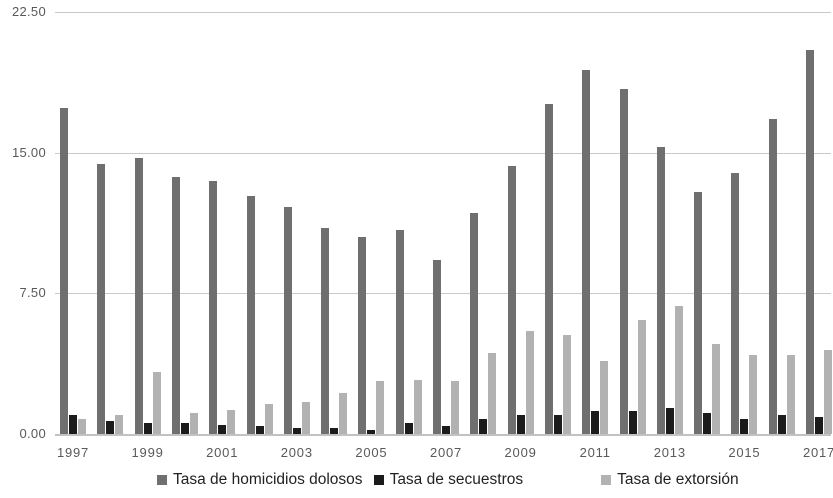 This screenshot has width=833, height=498. Describe the element at coordinates (28, 11) in the screenshot. I see `y-tick-label: 22.50` at that location.